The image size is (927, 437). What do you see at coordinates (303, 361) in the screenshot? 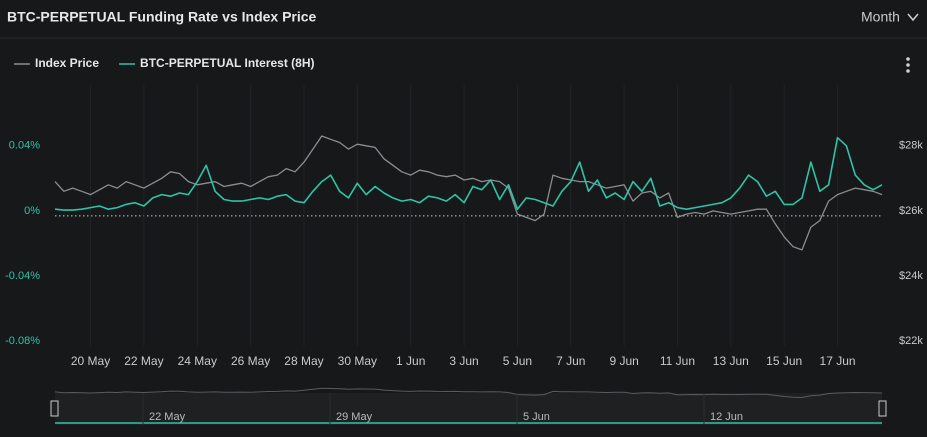
I see `x-tick-label: 28 May` at bounding box center [303, 361].